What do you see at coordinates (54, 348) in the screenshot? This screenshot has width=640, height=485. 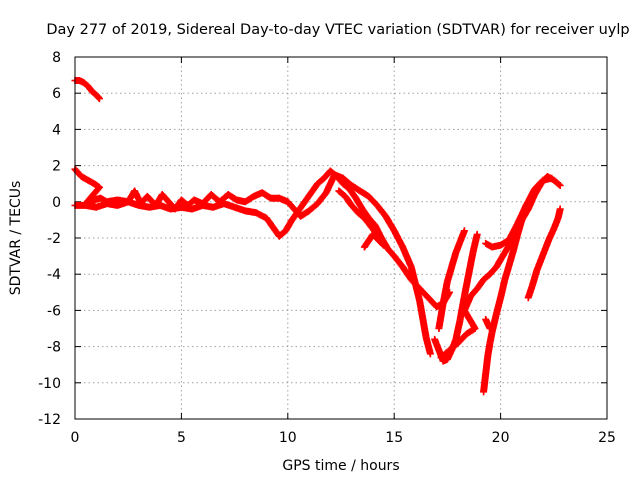 I see `y-tick-label: -8` at bounding box center [54, 348].